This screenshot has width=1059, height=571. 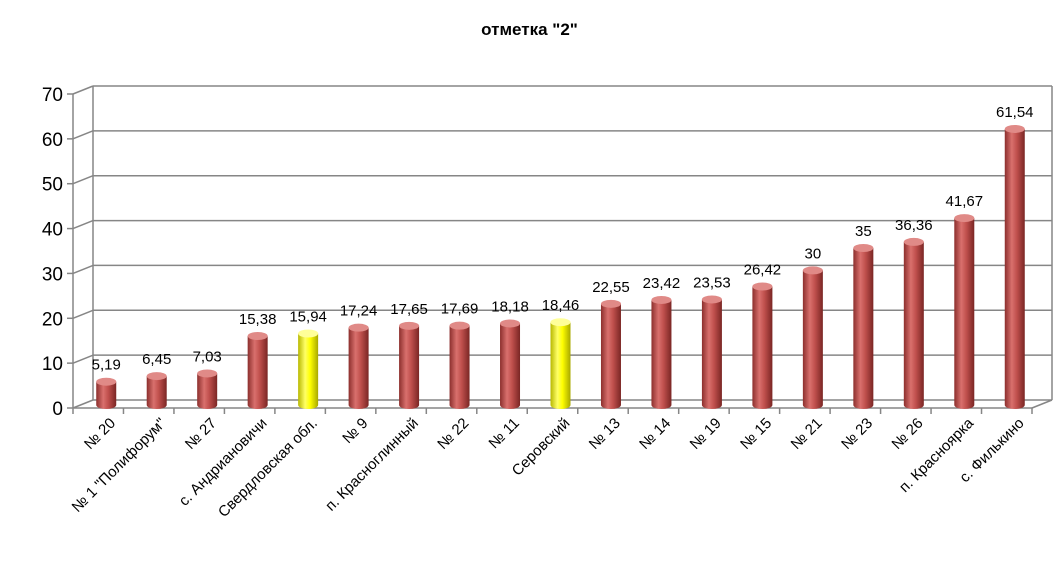 What do you see at coordinates (706, 434) in the screenshot?
I see `category-label: № 19` at bounding box center [706, 434].